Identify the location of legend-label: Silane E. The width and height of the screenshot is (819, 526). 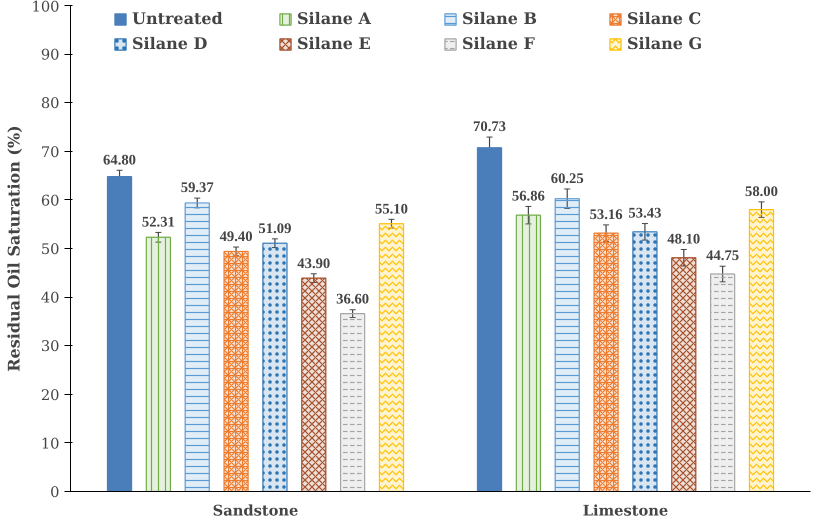
(334, 43).